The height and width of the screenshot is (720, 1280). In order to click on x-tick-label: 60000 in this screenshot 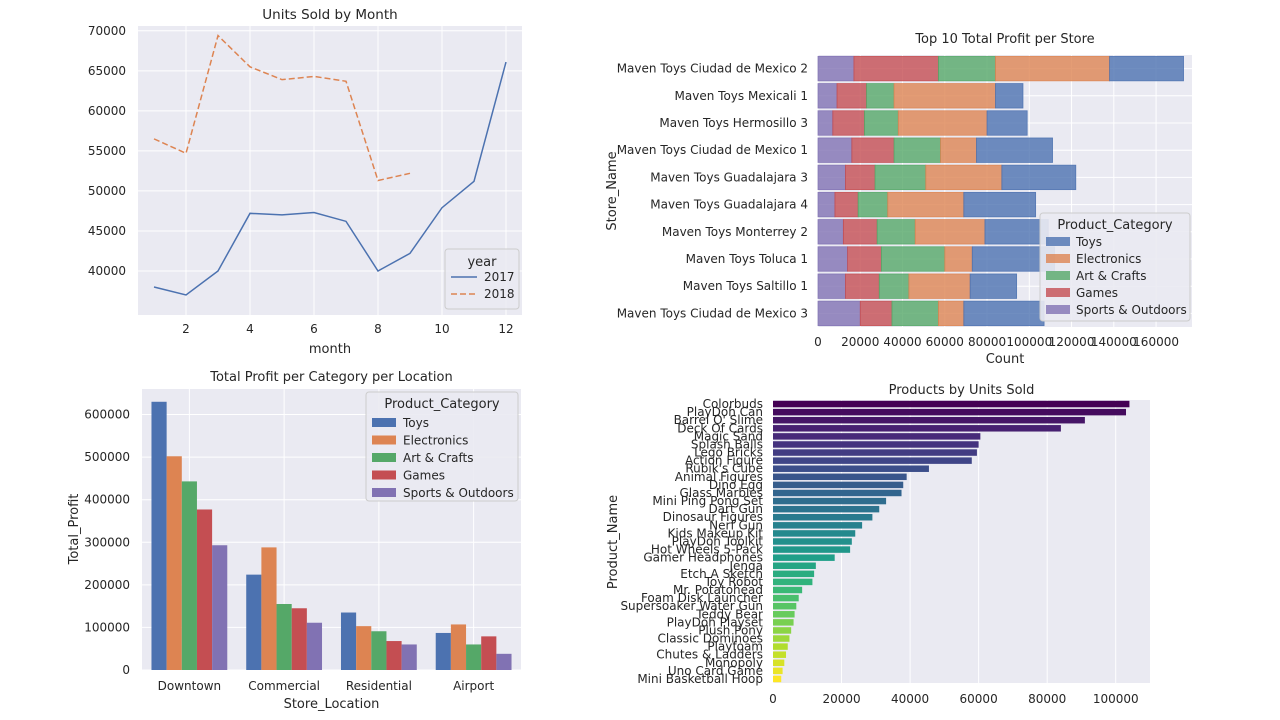, I will do `click(979, 699)`.